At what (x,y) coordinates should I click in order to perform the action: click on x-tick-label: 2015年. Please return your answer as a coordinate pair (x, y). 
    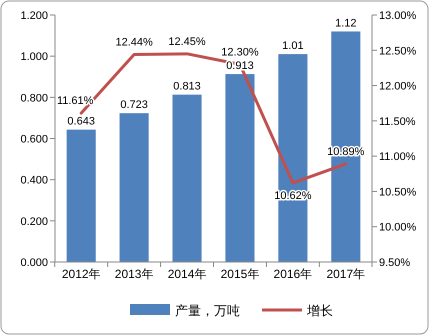
    Looking at the image, I should click on (240, 274).